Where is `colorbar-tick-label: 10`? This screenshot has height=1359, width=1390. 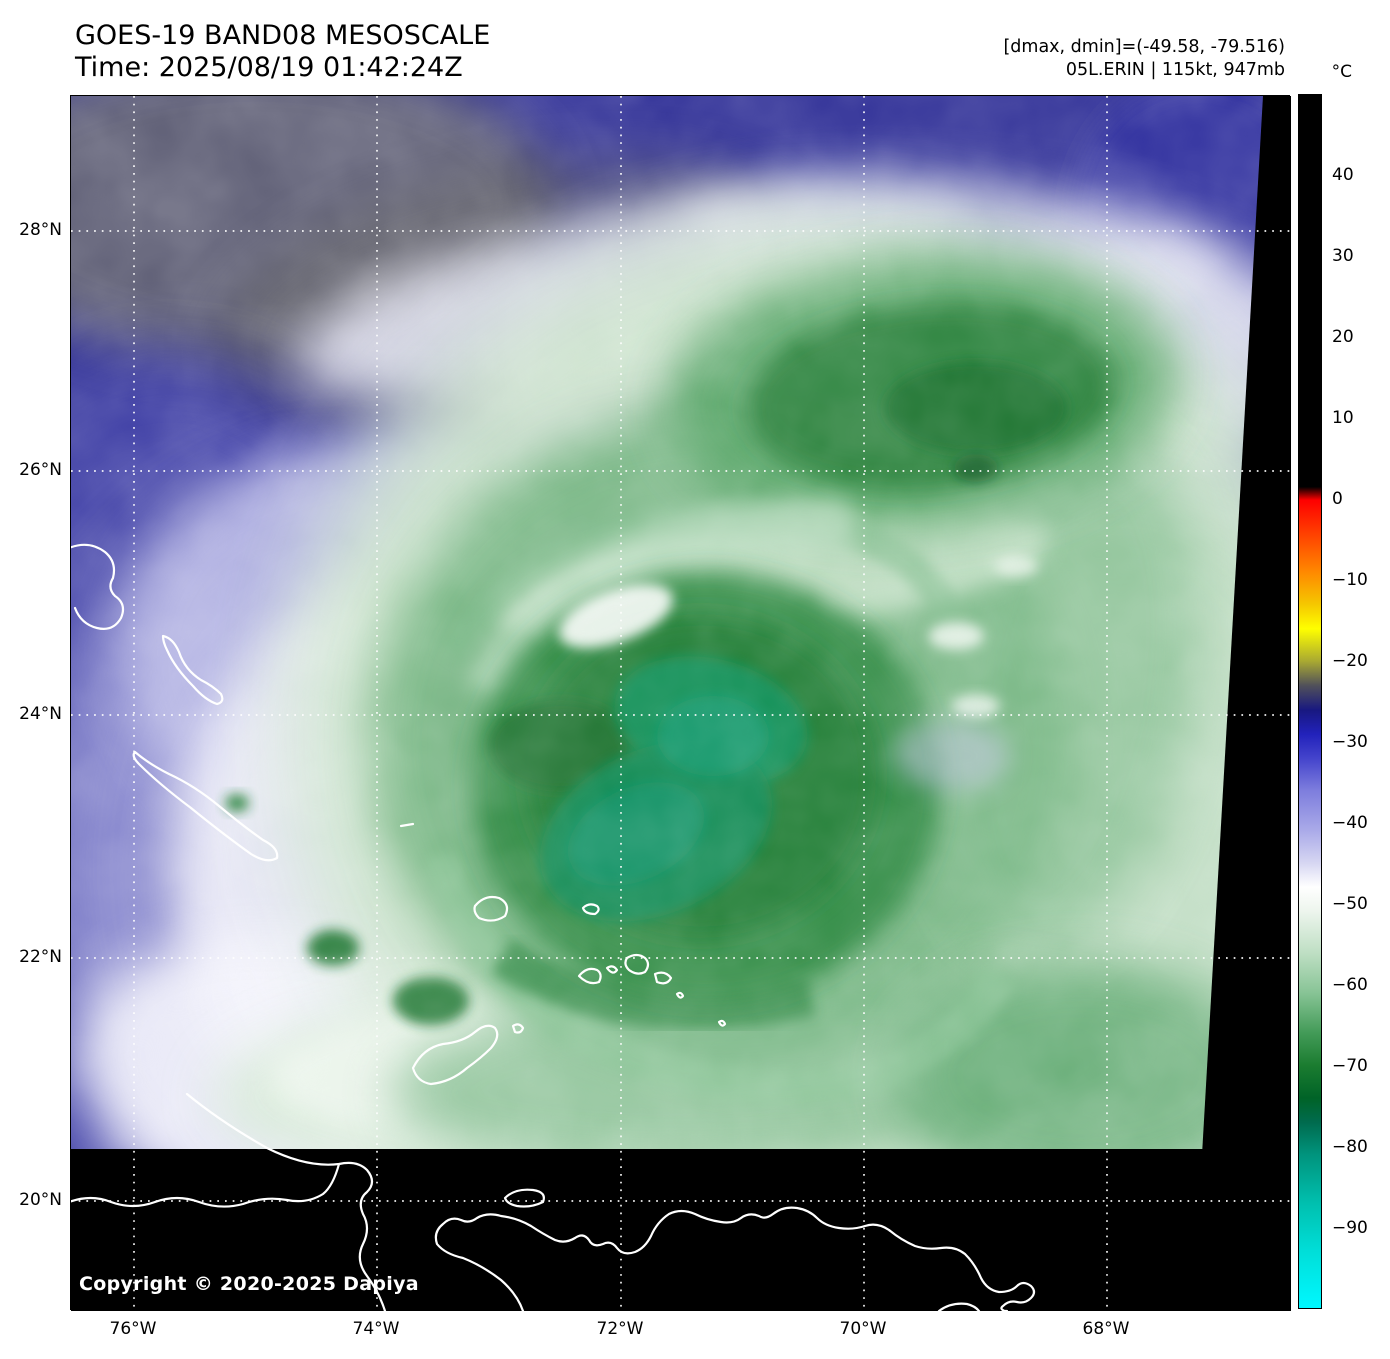 colorbar-tick-label: 10 is located at coordinates (1343, 418).